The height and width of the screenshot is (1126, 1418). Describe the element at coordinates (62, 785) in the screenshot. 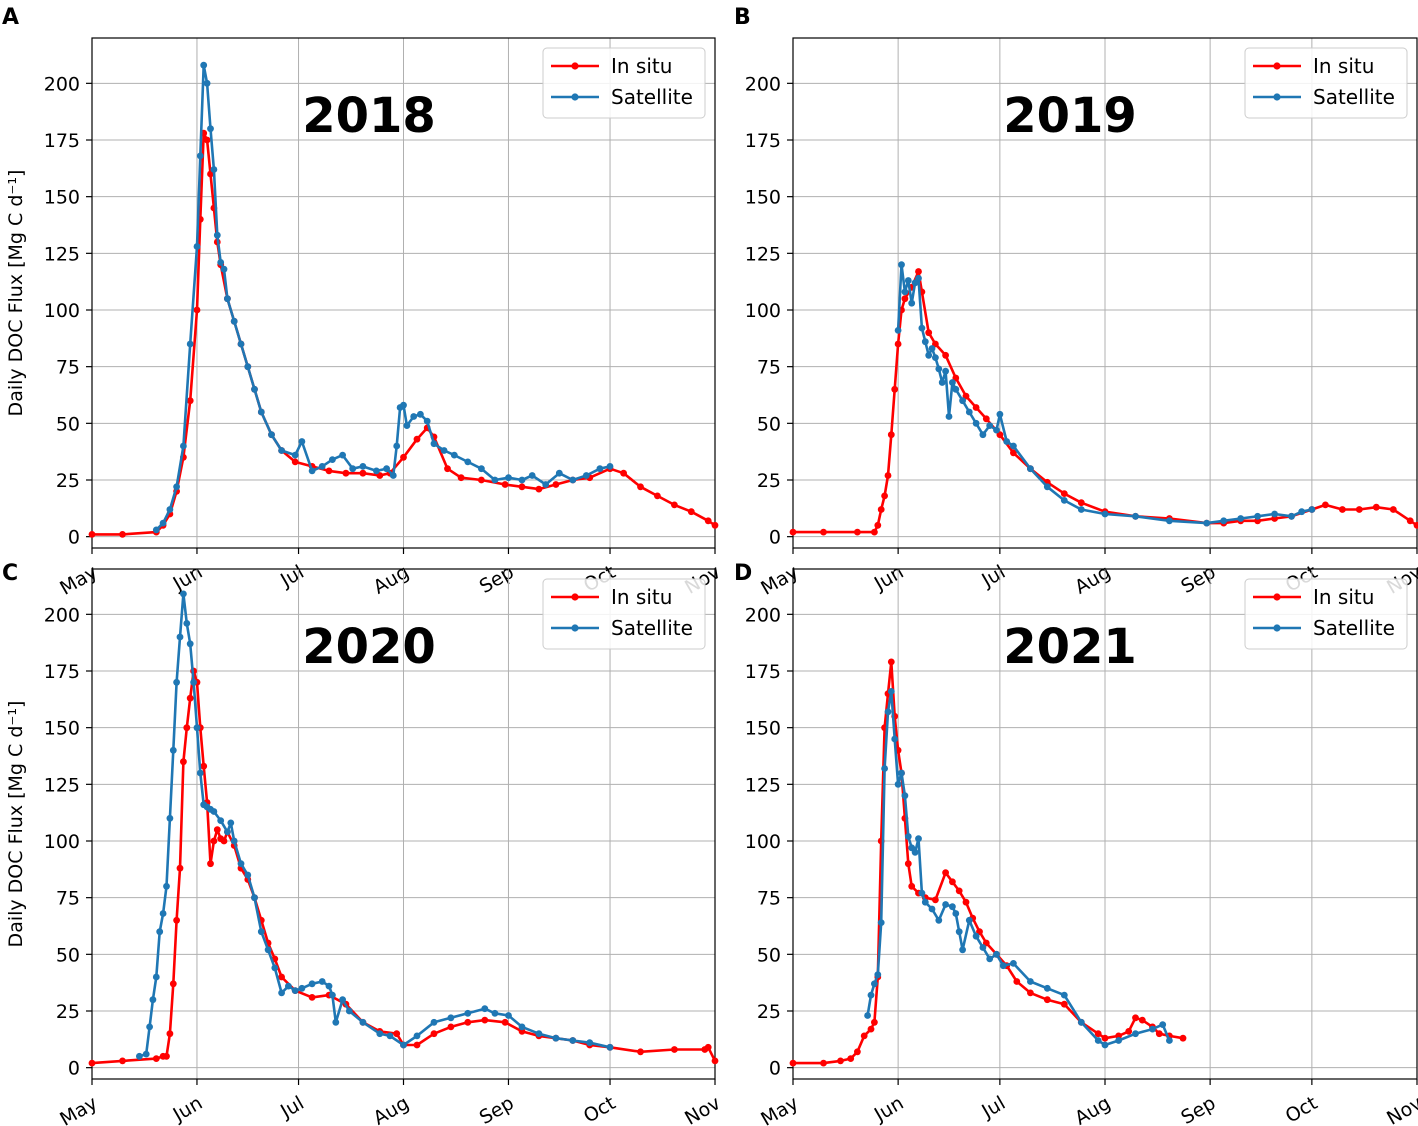

I see `y-tick-label: 125` at that location.